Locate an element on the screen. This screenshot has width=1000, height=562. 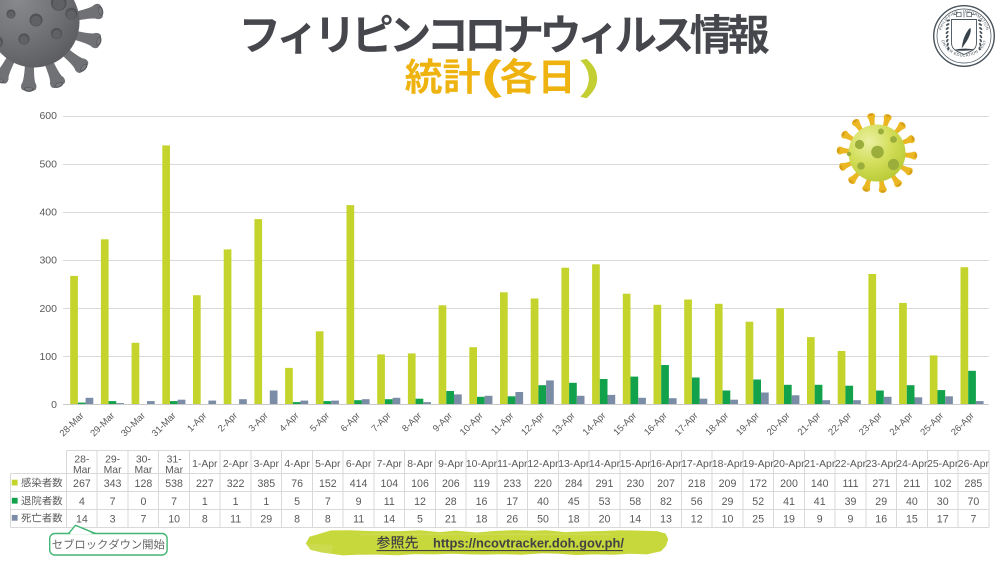
svg-text: 12-Apr is located at coordinates (543, 464).